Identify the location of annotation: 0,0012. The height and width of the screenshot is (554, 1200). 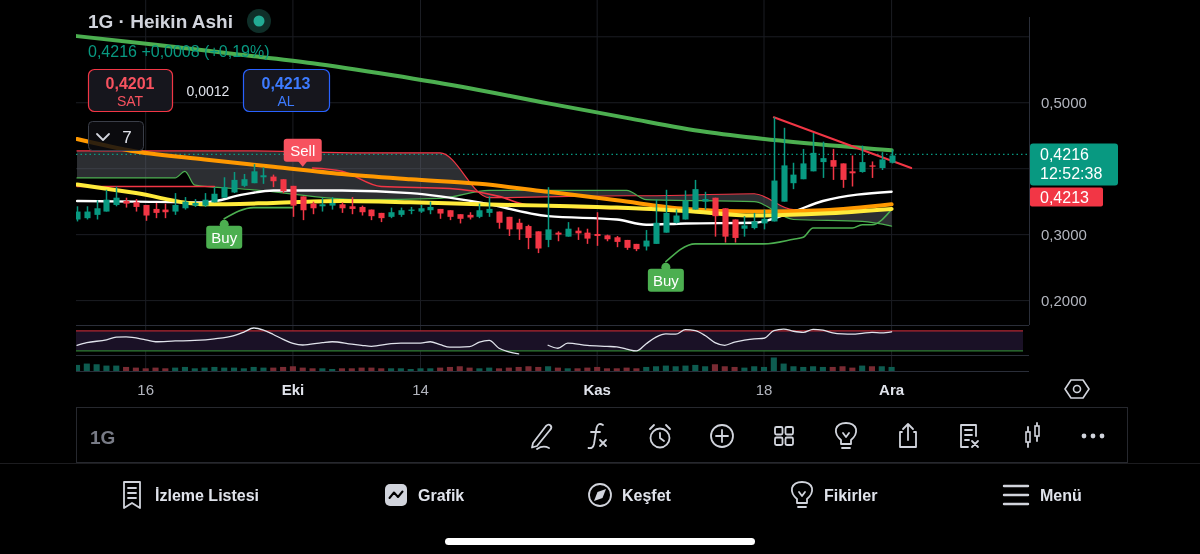
(208, 91).